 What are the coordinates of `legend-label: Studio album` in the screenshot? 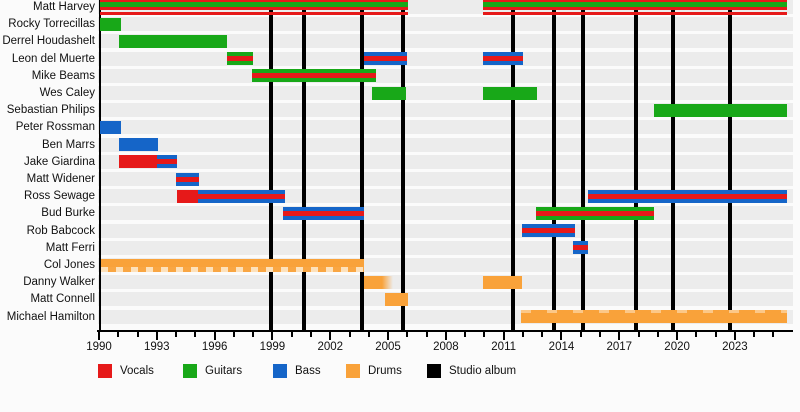 It's located at (483, 371).